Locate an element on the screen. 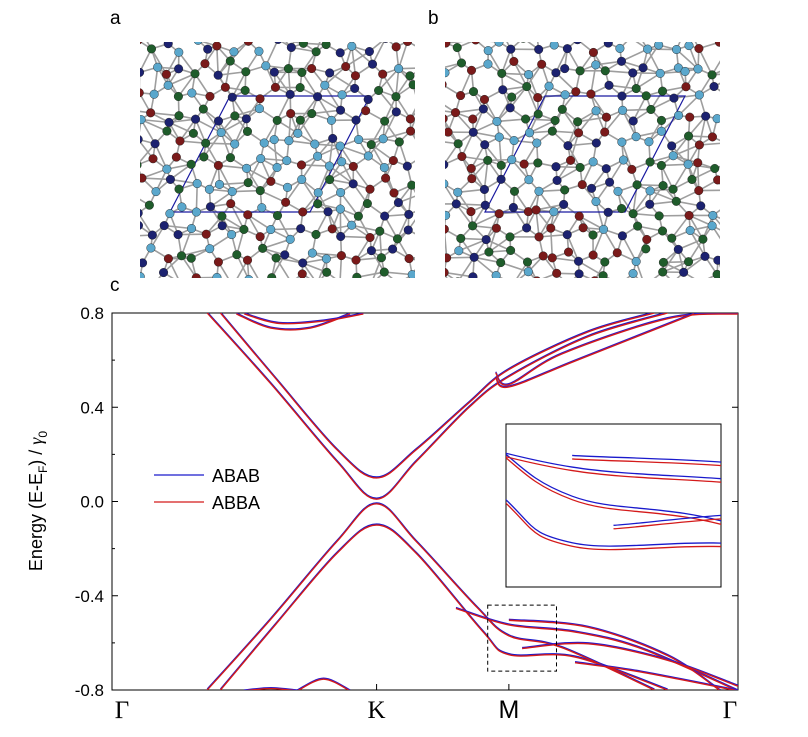 The height and width of the screenshot is (737, 808). y-tick-label: 0.8 is located at coordinates (92, 313).